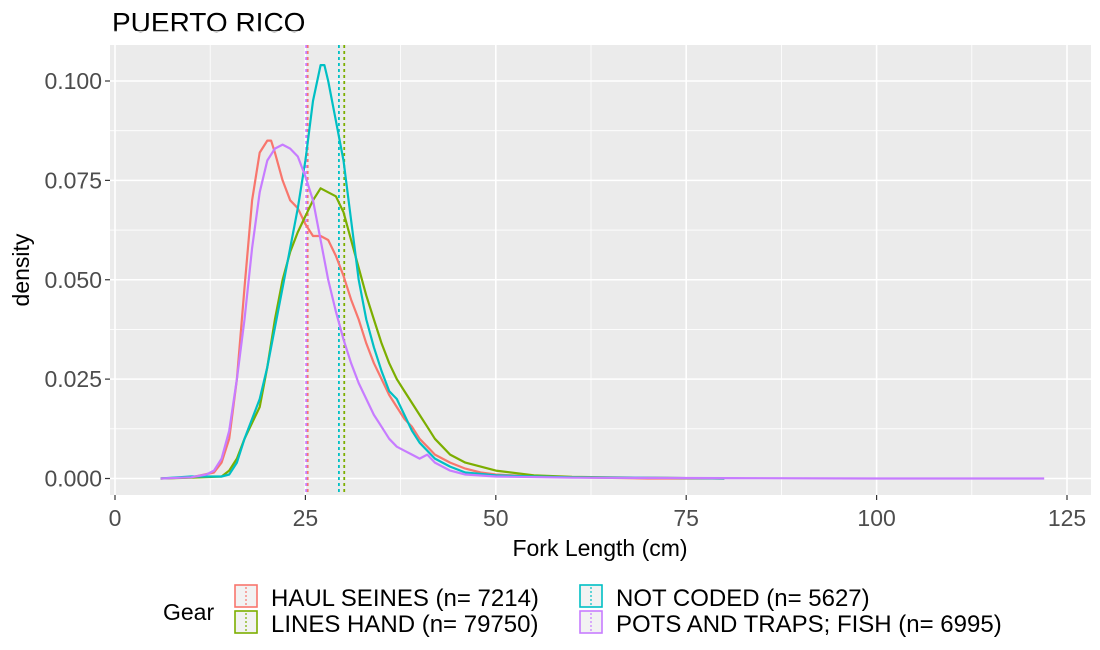 This screenshot has height=650, width=1100. I want to click on y-tick-label: 0.075, so click(73, 180).